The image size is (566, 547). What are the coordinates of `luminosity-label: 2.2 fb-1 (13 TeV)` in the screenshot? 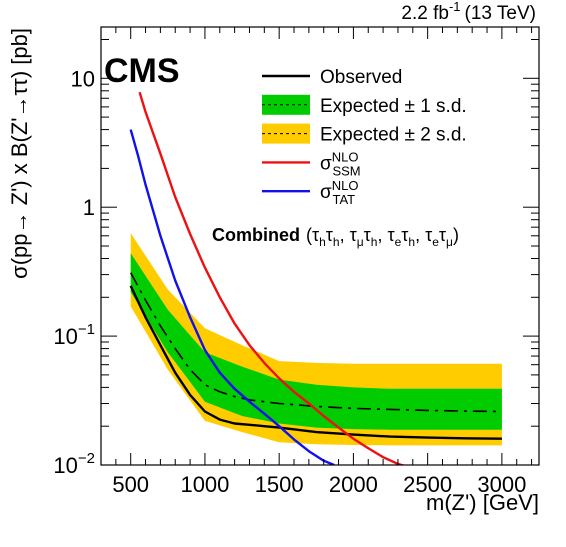 It's located at (468, 12).